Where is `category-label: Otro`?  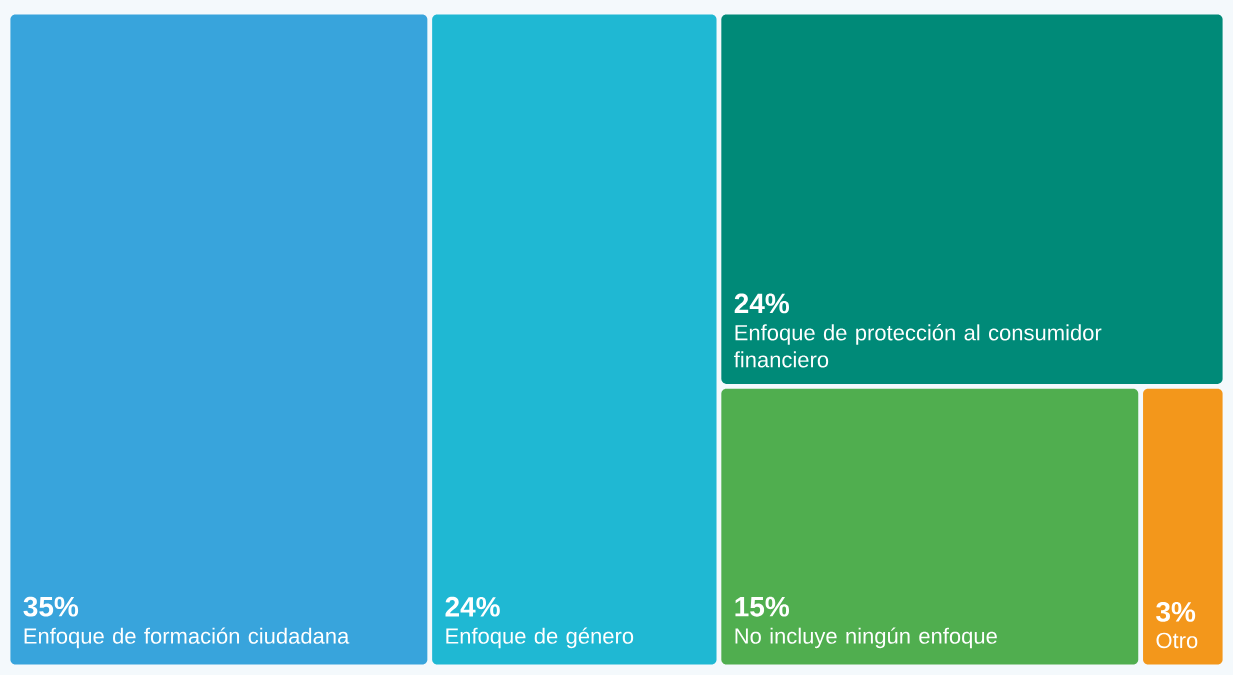 category-label: Otro is located at coordinates (1177, 640).